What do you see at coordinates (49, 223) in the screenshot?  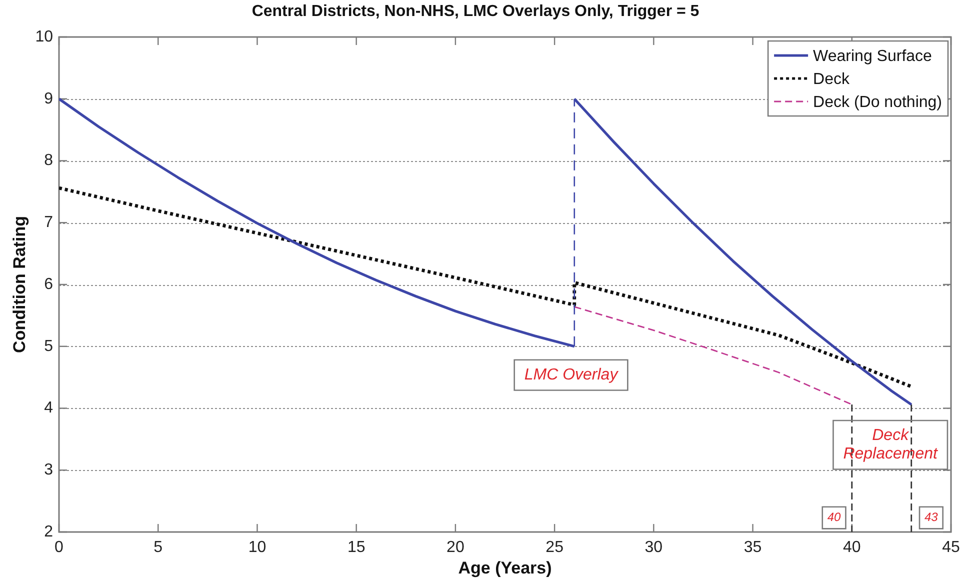 I see `y-tick-label: 7` at bounding box center [49, 223].